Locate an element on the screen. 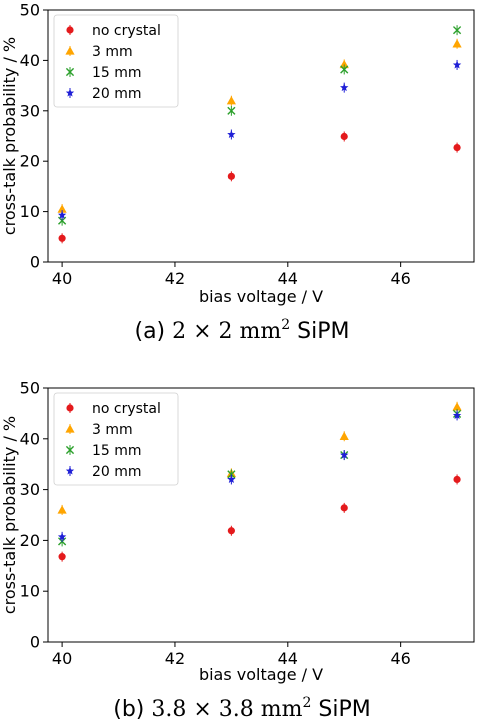 The width and height of the screenshot is (484, 726). caption-prefix: (b) is located at coordinates (132, 709).